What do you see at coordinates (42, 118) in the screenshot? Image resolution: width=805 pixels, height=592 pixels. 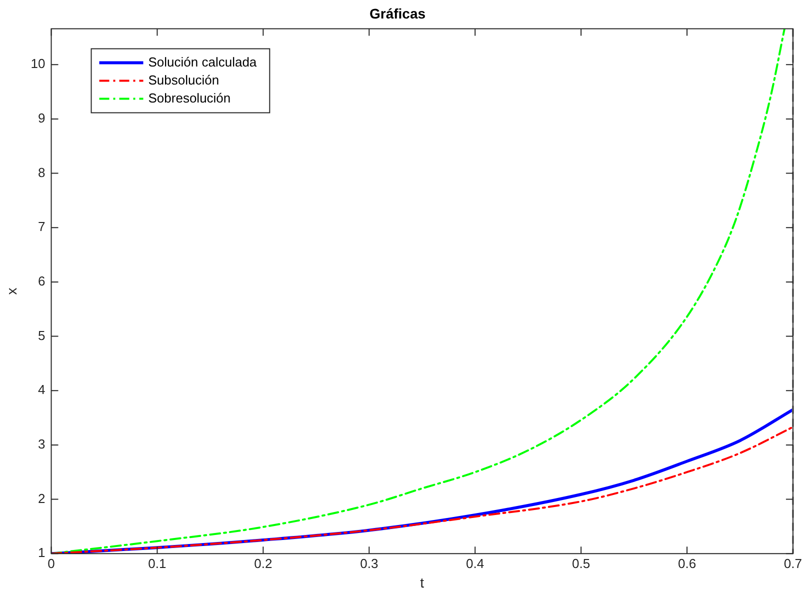 I see `y-tick-label: 9` at bounding box center [42, 118].